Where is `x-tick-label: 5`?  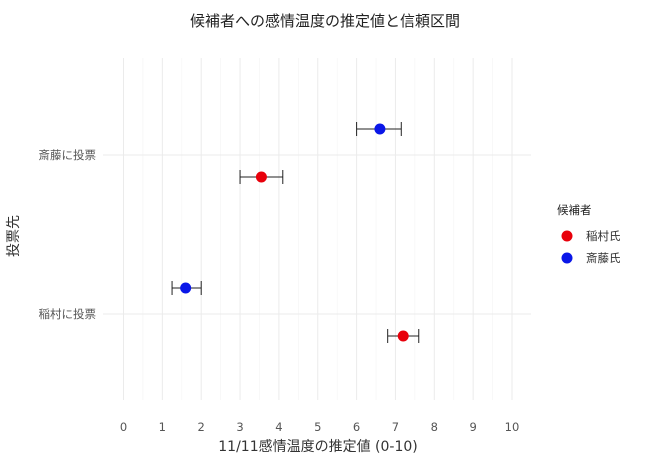
x-tick-label: 5 is located at coordinates (317, 427).